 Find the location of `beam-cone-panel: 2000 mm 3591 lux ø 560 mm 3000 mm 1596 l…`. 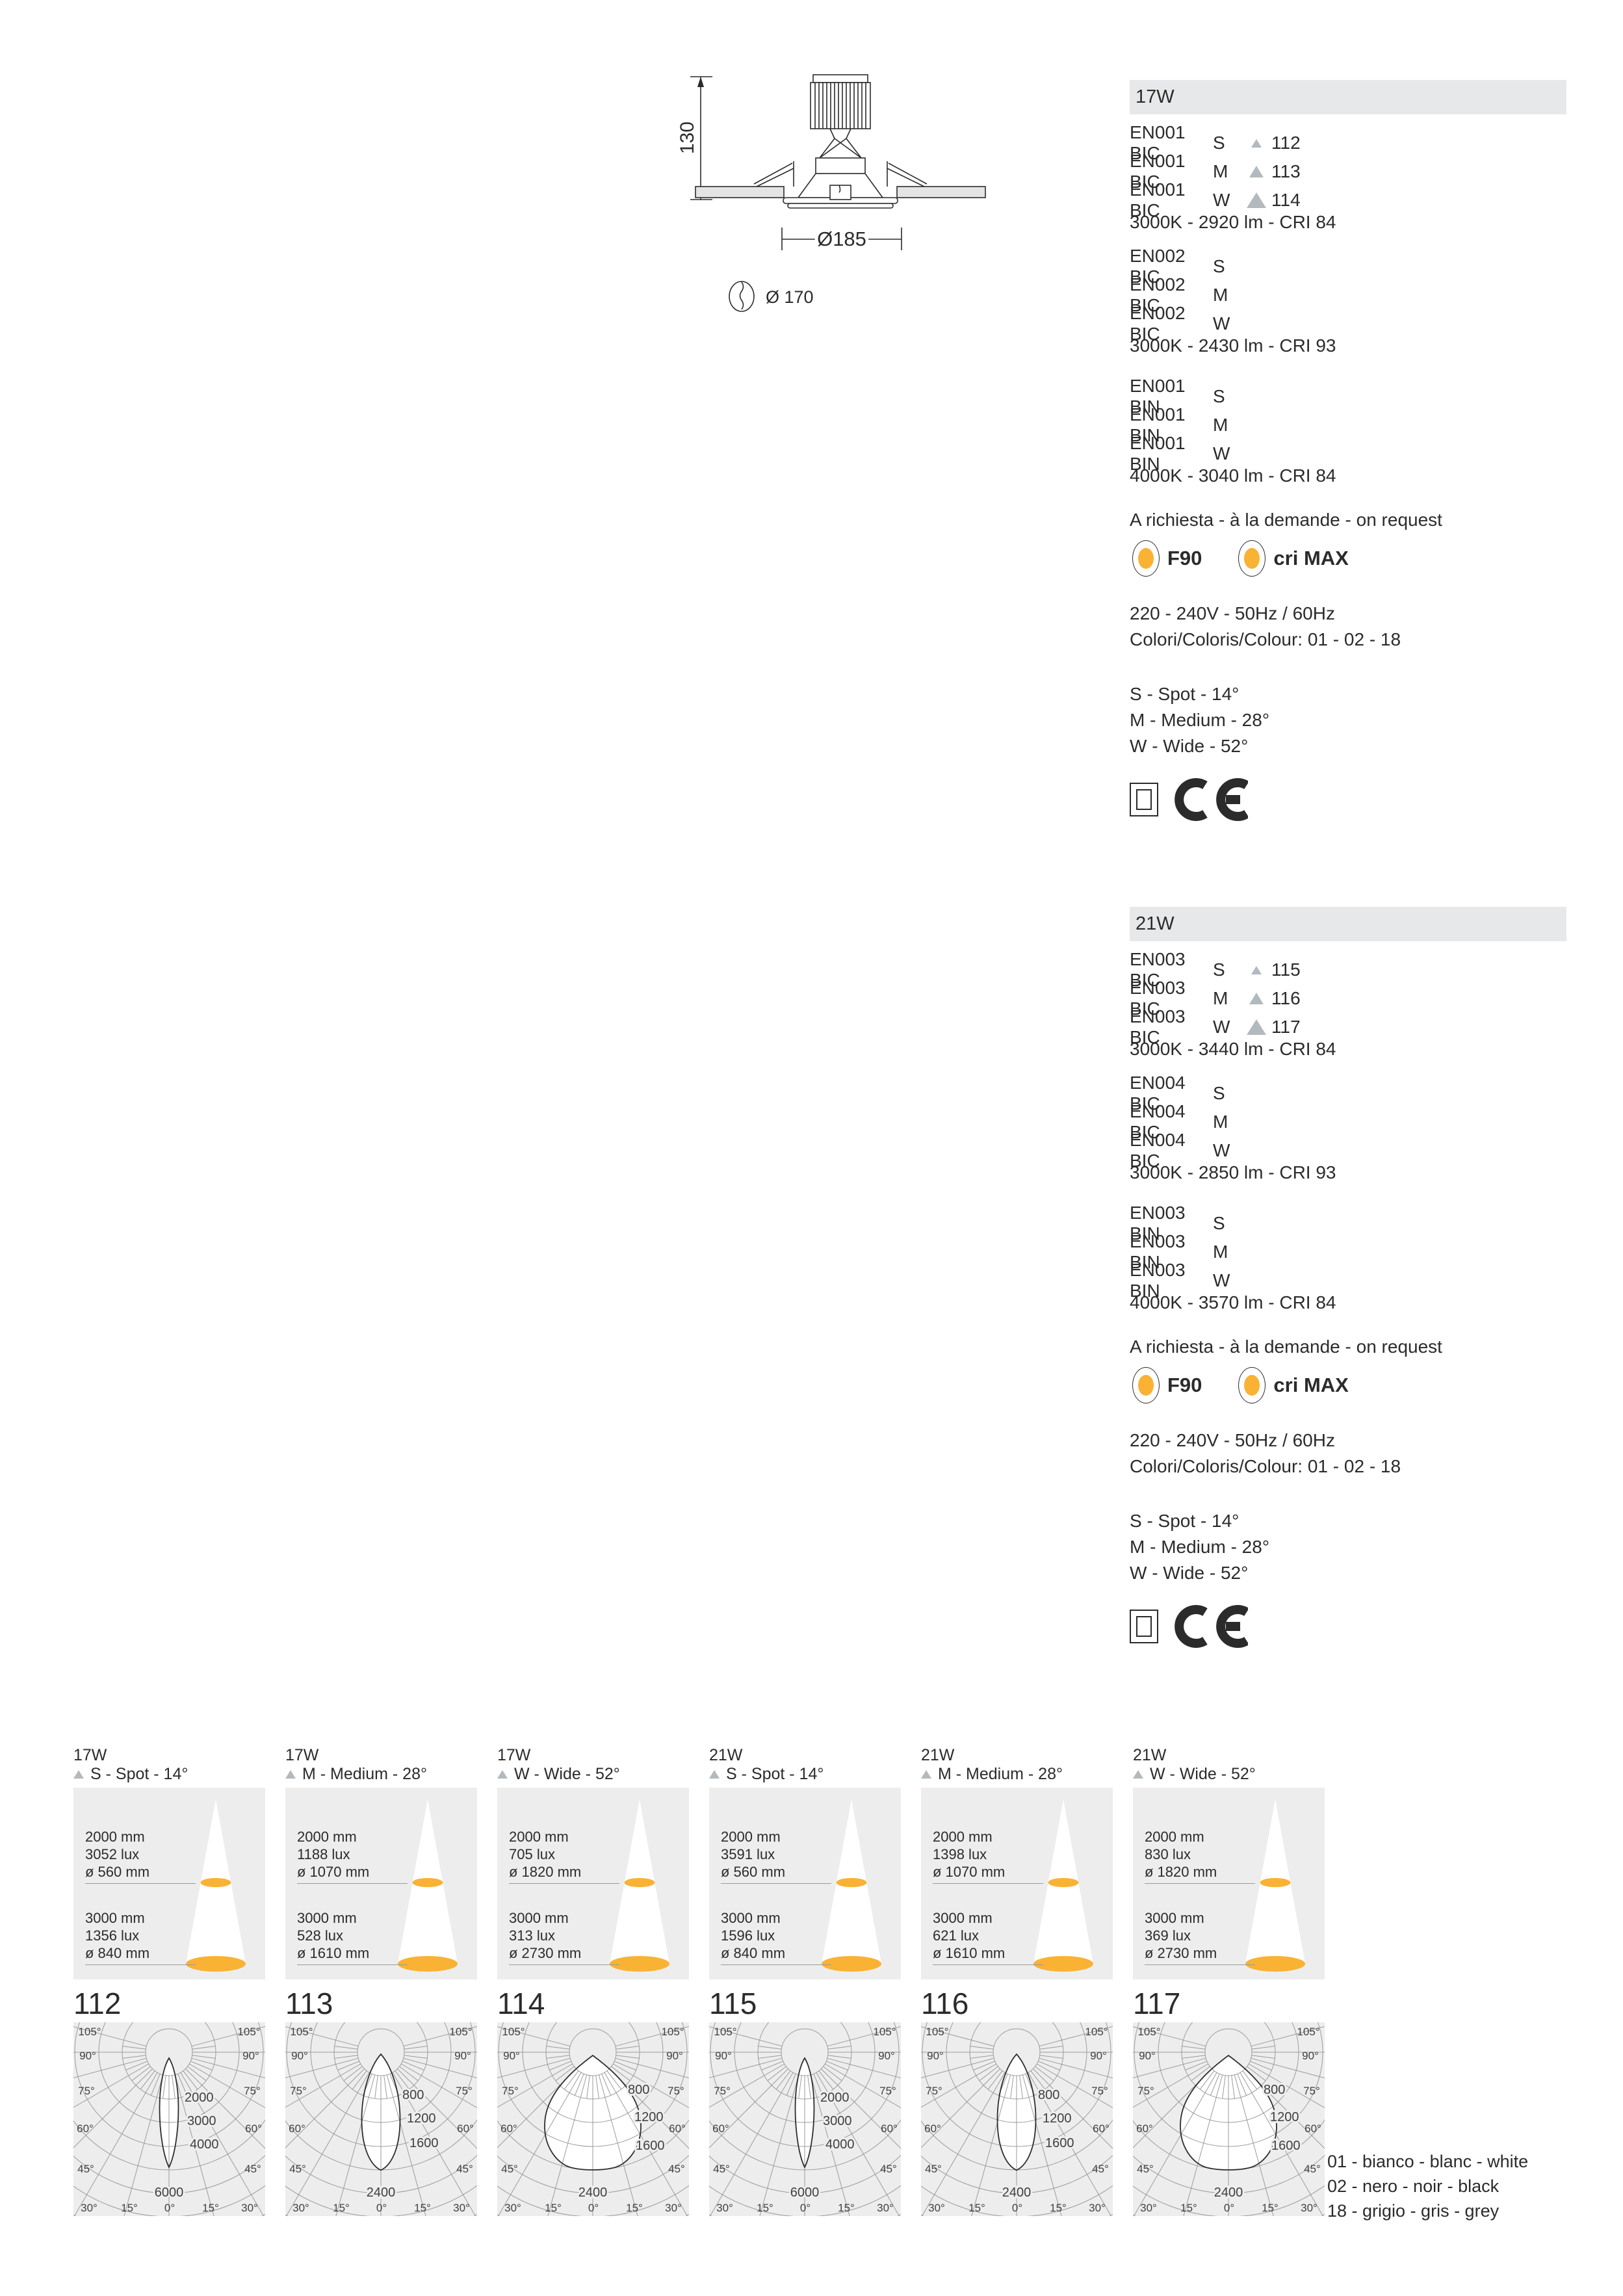

beam-cone-panel: 2000 mm 3591 lux ø 560 mm 3000 mm 1596 l… is located at coordinates (805, 1883).